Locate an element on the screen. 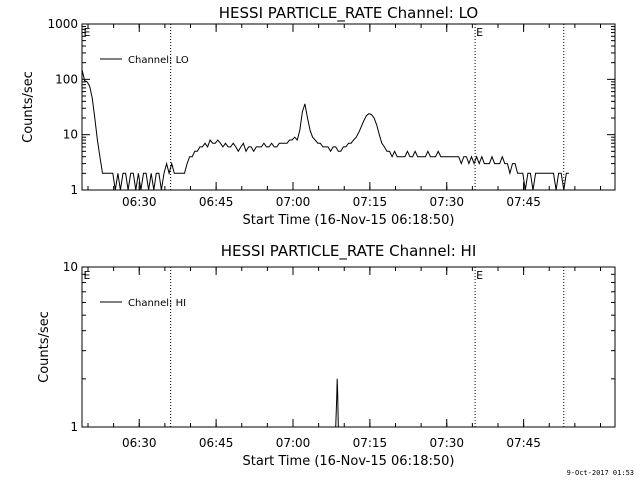  panel-2-ytick-label: 1 is located at coordinates (74, 427).